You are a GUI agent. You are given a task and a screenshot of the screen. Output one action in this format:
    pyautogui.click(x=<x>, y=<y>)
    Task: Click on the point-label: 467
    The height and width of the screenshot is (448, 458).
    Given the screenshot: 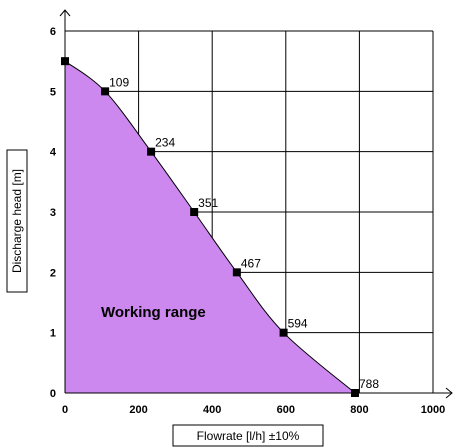 What is the action you would take?
    pyautogui.click(x=251, y=263)
    